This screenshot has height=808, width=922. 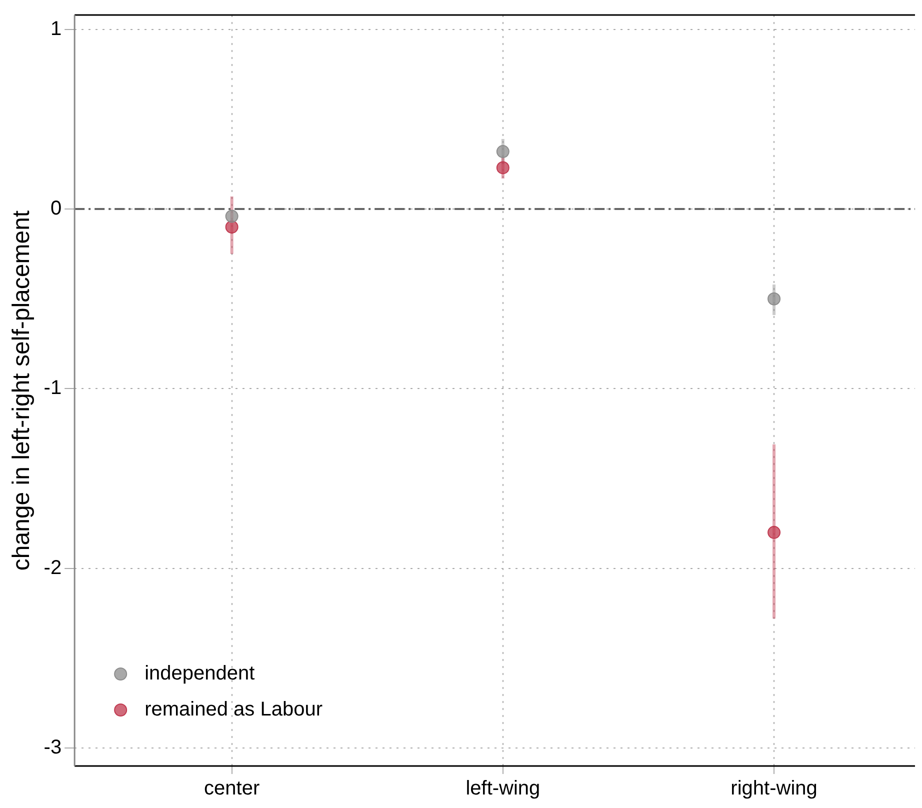 What do you see at coordinates (503, 789) in the screenshot?
I see `x-tick-label: left-wing` at bounding box center [503, 789].